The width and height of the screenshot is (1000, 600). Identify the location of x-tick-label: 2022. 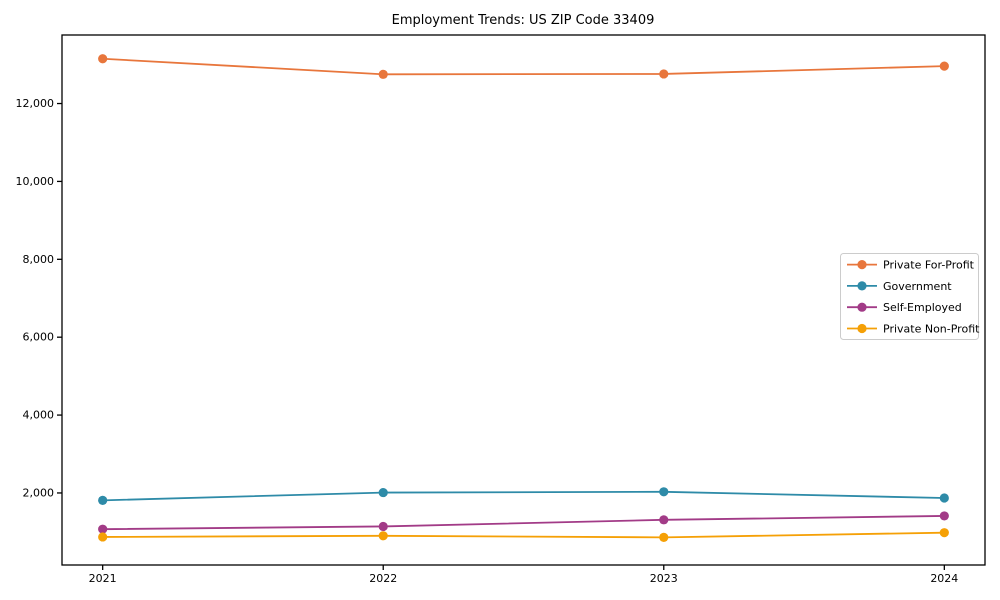
(383, 578).